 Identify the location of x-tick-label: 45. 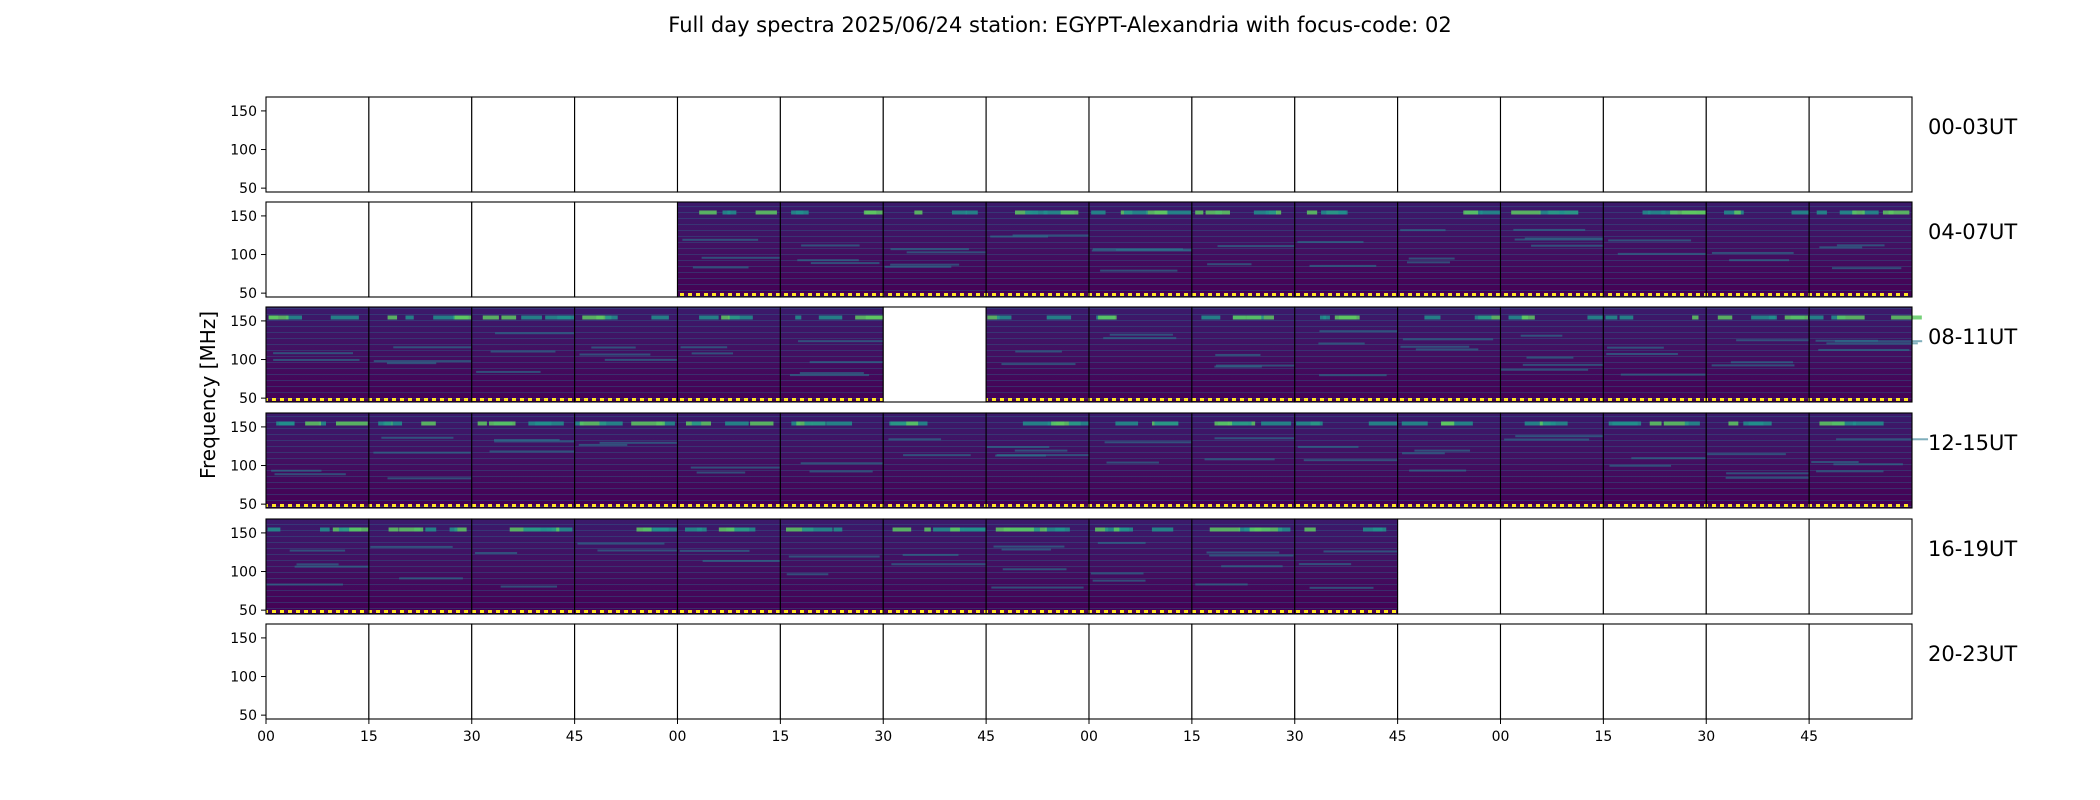
(575, 737).